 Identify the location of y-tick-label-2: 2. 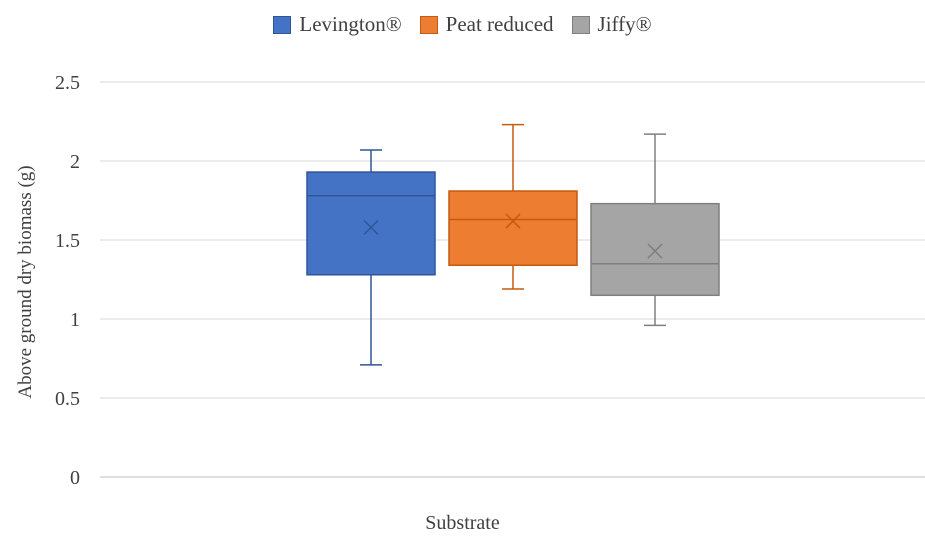
(75, 162).